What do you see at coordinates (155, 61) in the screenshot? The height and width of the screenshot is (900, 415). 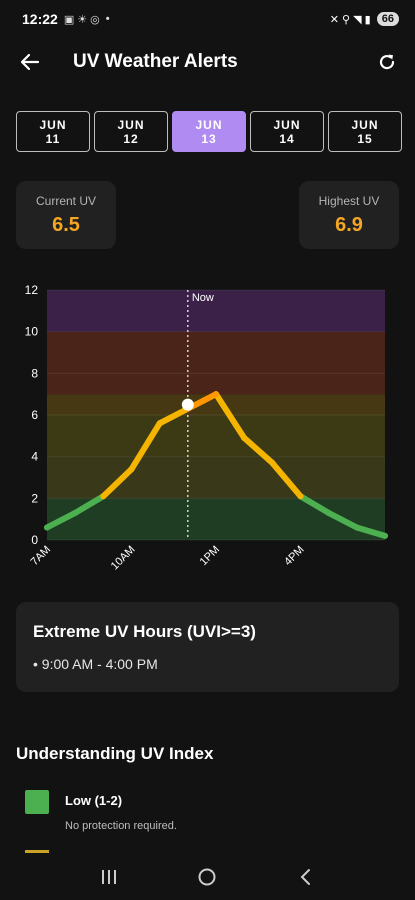 I see `page-title: UV Weather Alerts` at bounding box center [155, 61].